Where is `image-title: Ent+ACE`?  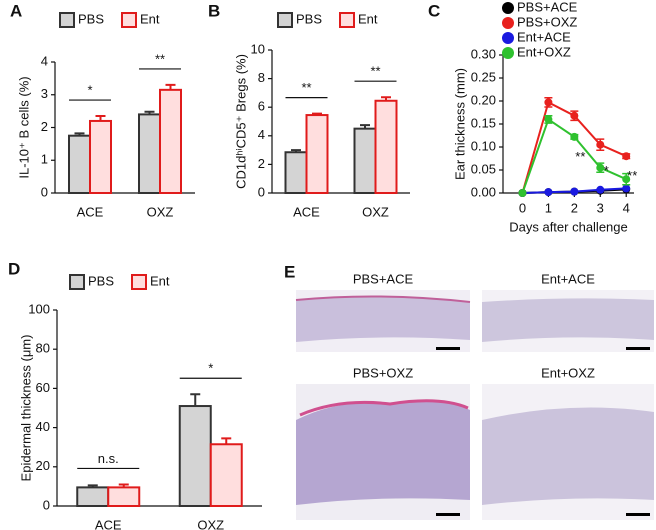 image-title: Ent+ACE is located at coordinates (568, 278).